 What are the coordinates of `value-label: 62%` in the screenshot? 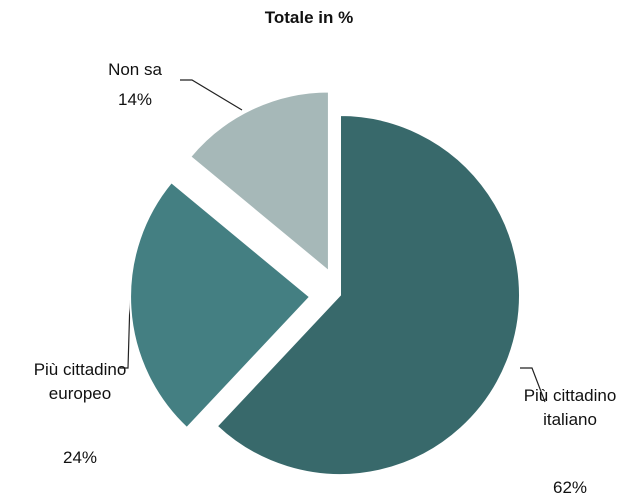 It's located at (570, 487).